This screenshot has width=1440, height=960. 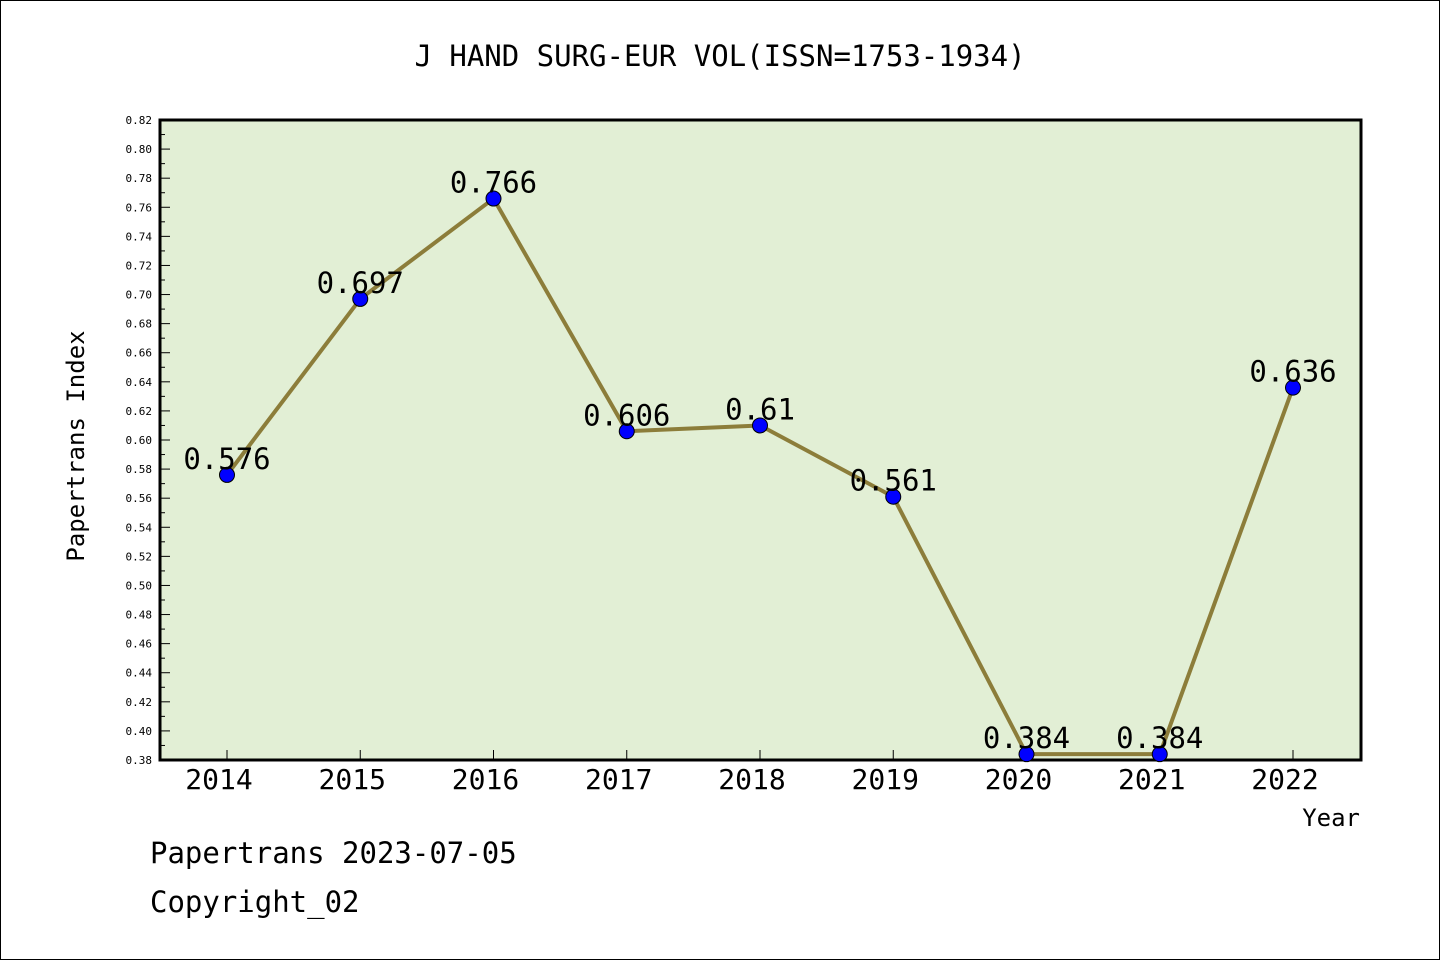 I want to click on data-label: 0.61, so click(x=760, y=409).